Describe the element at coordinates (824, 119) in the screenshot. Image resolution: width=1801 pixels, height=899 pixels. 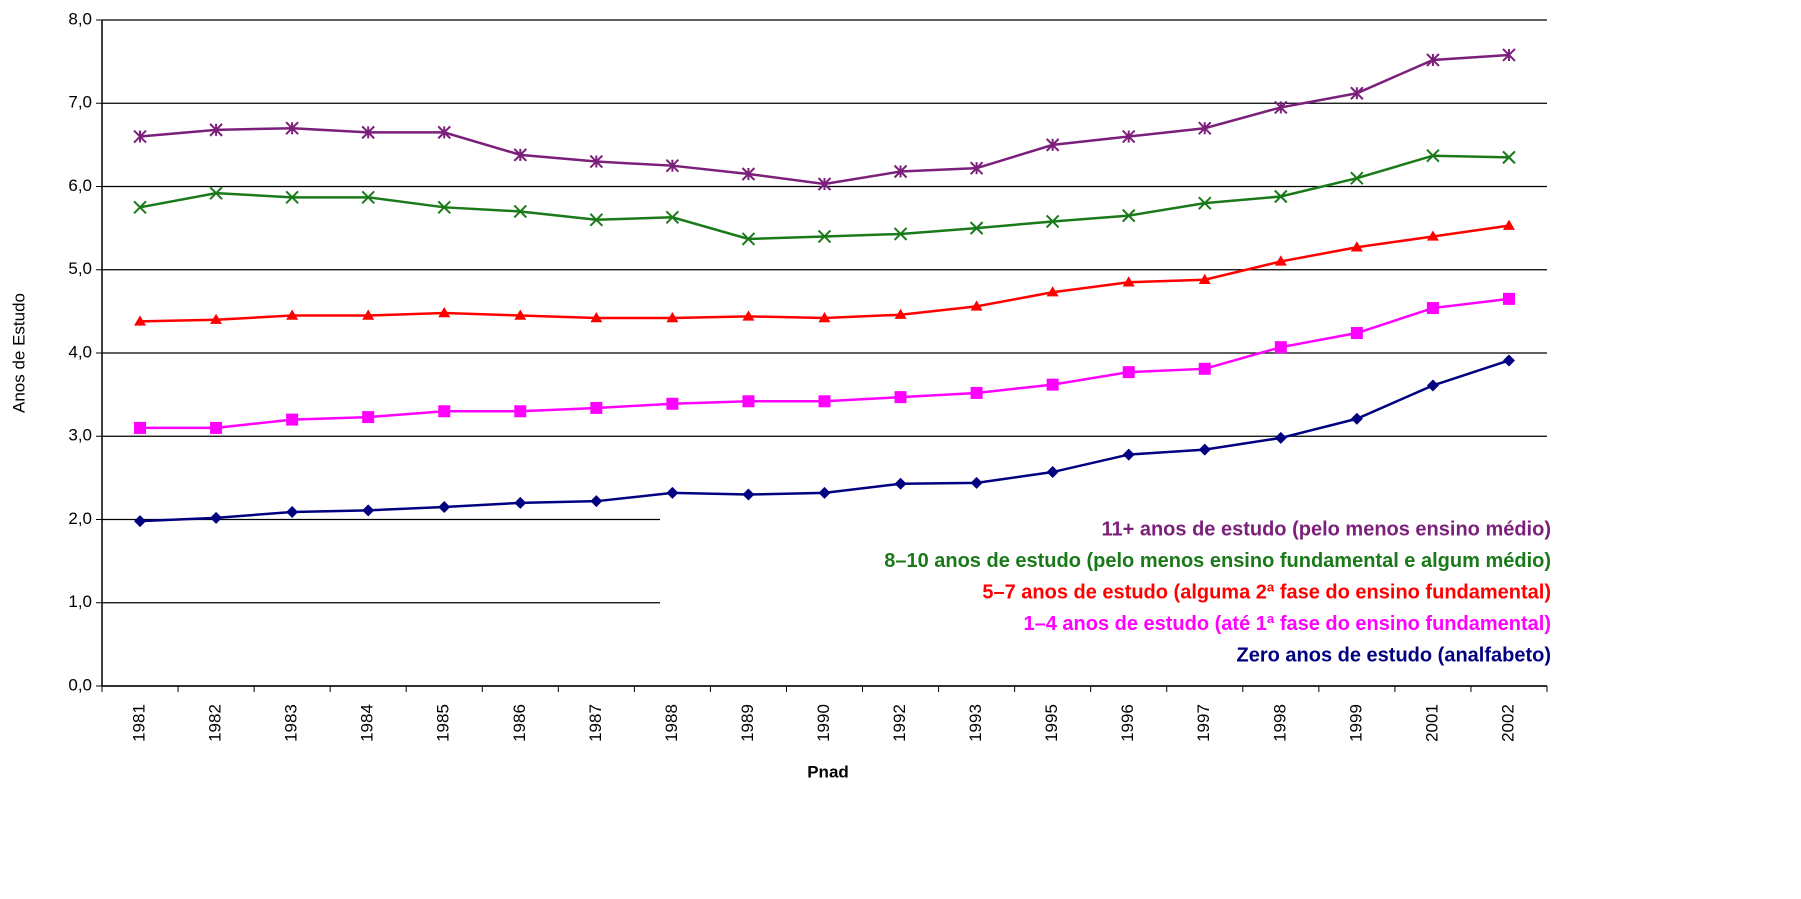
I see `series-line` at that location.